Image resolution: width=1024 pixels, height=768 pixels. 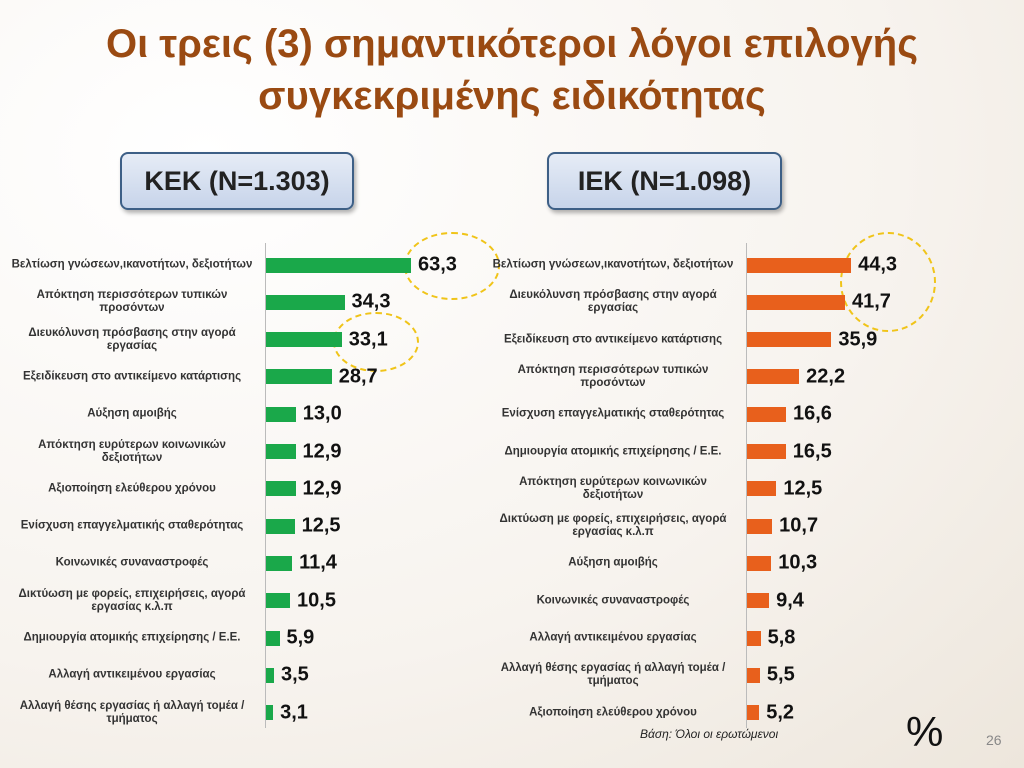 What do you see at coordinates (237, 181) in the screenshot?
I see `chart-title: ΚΕΚ (N=1.303)` at bounding box center [237, 181].